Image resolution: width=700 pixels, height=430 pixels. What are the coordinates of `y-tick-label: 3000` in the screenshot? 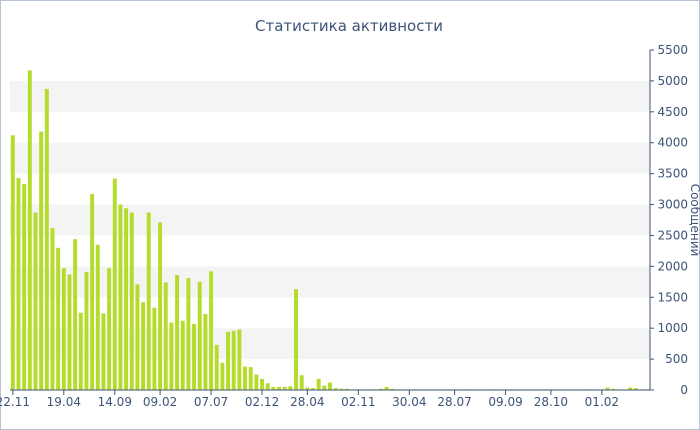 It's located at (672, 205).